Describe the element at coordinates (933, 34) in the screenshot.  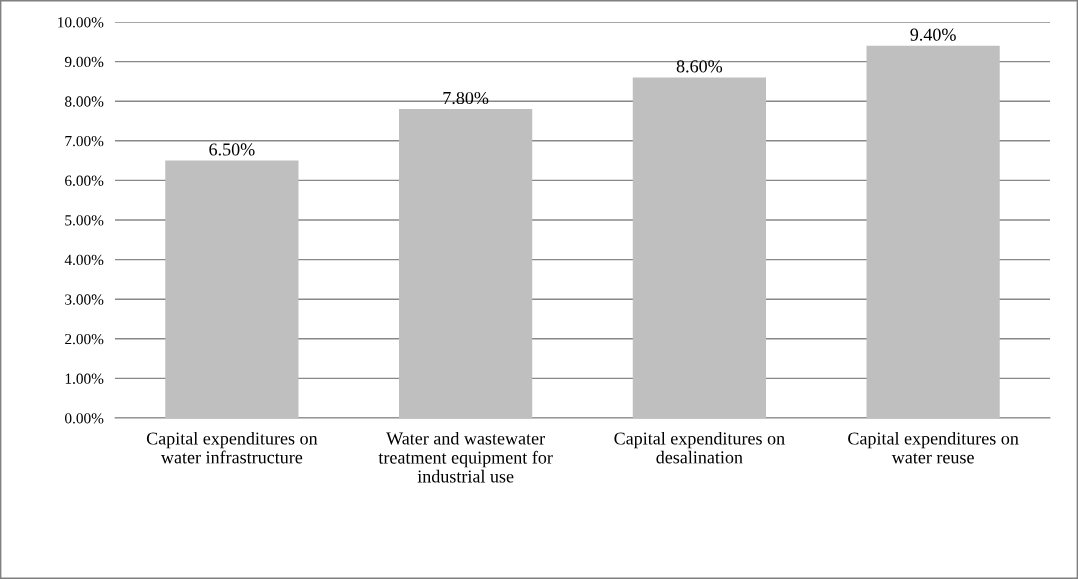
I see `data-label: 9.40%` at that location.